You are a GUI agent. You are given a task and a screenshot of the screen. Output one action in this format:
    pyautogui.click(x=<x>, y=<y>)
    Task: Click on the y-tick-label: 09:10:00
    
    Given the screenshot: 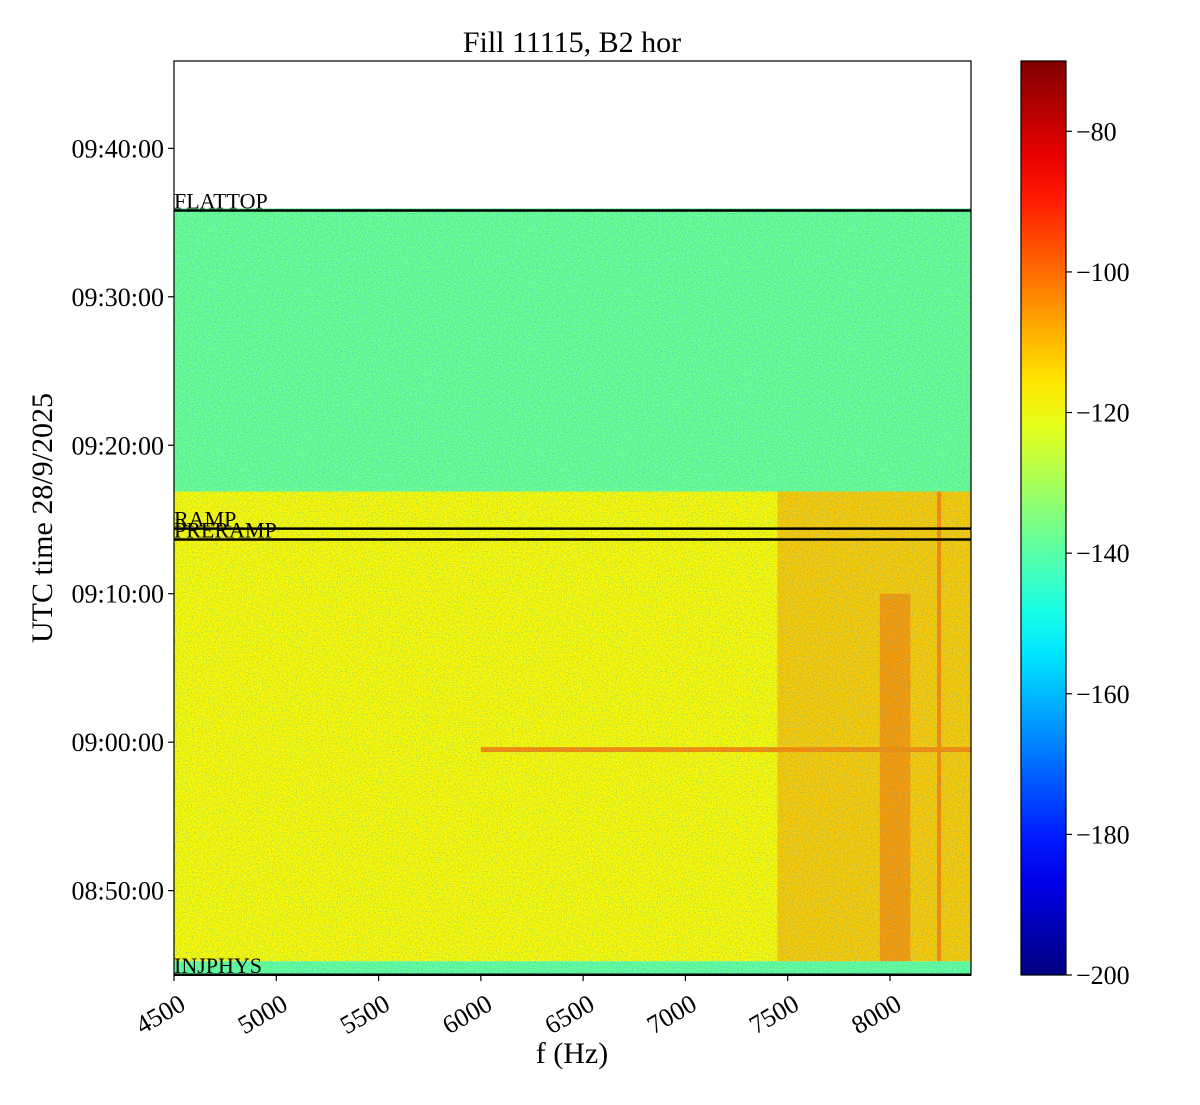 What is the action you would take?
    pyautogui.click(x=118, y=594)
    